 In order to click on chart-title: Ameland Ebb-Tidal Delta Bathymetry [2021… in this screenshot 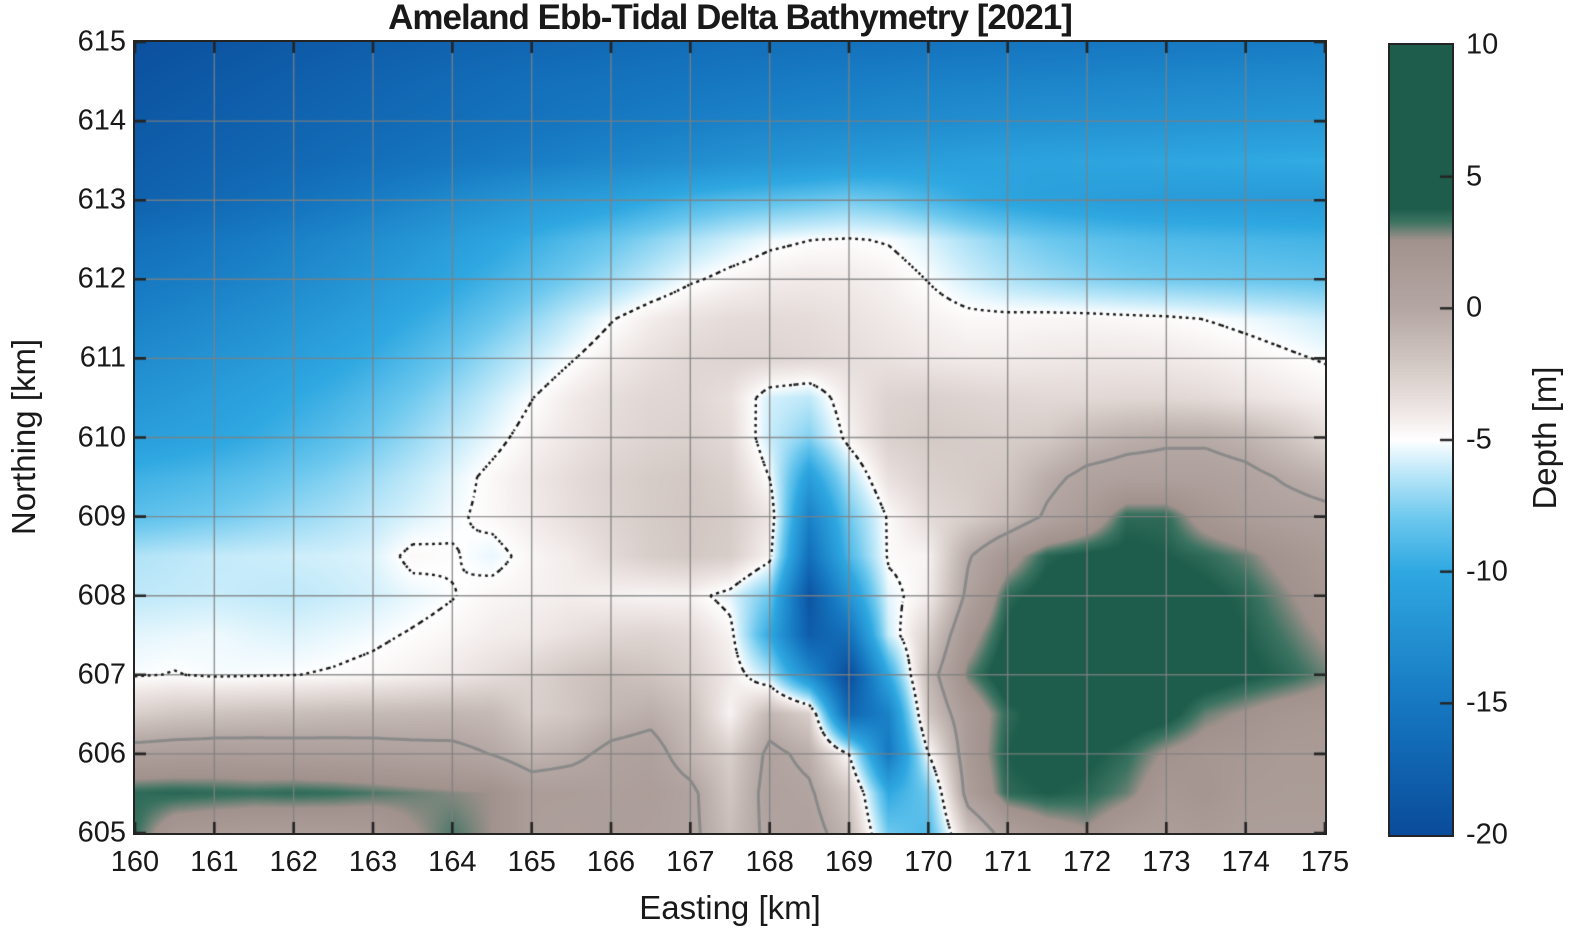, I will do `click(730, 18)`.